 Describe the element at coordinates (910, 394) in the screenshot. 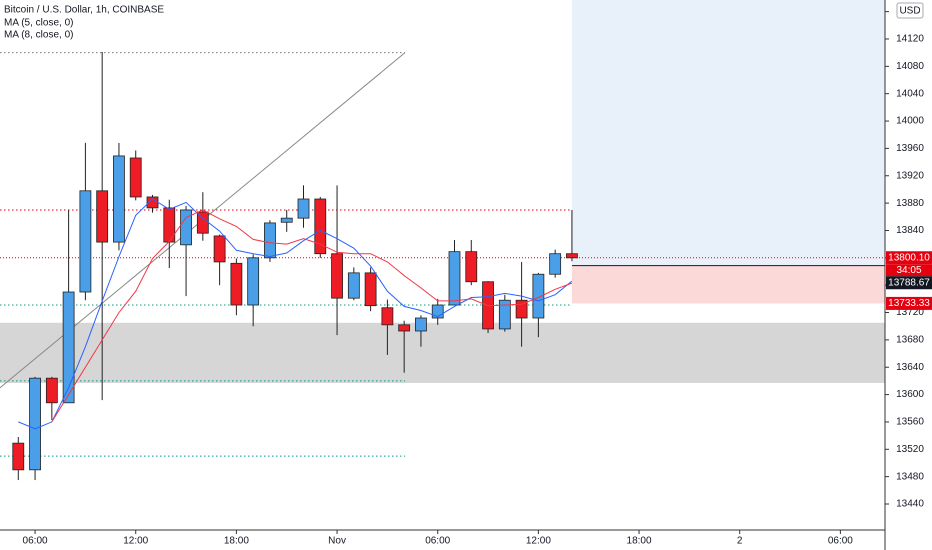

I see `y-tick-label: 13600` at that location.